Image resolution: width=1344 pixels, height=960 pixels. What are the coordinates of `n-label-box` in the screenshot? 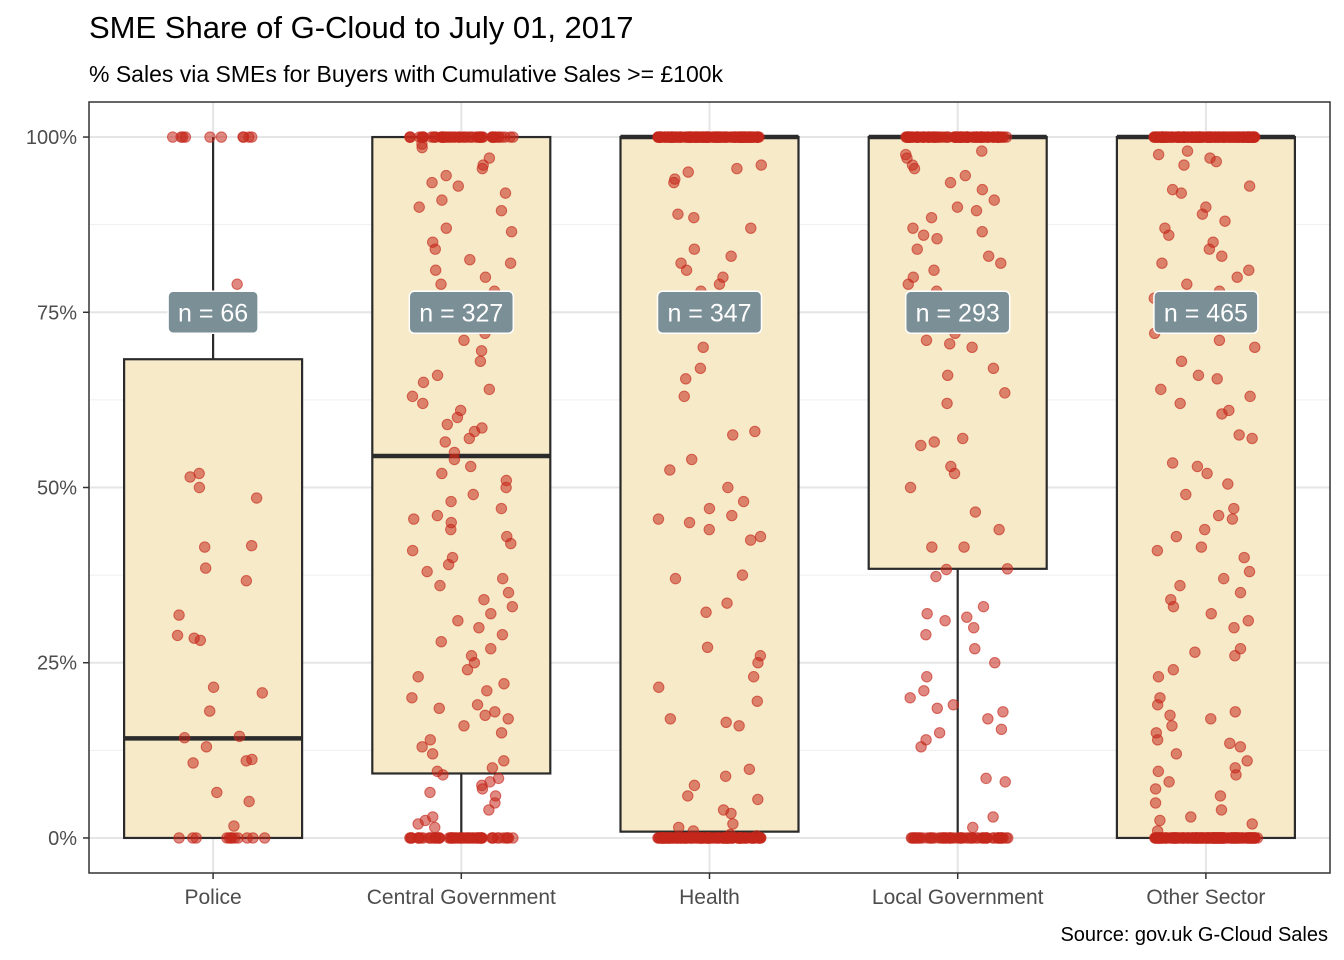 It's located at (957, 312).